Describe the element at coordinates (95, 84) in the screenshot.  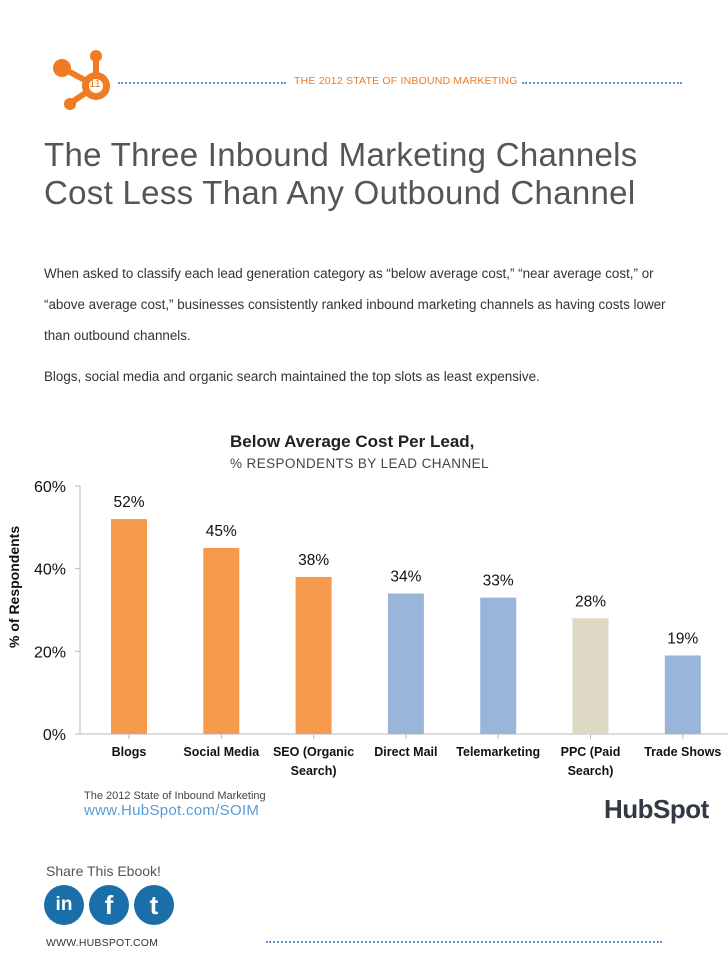
I see `page-number: 11` at that location.